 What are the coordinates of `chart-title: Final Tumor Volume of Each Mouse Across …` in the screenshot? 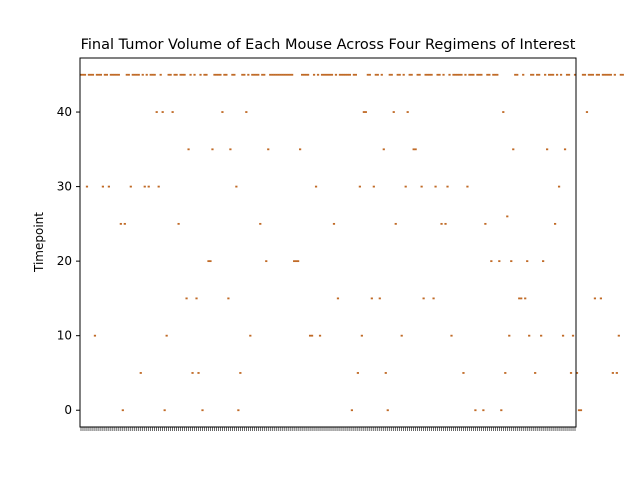 It's located at (328, 45).